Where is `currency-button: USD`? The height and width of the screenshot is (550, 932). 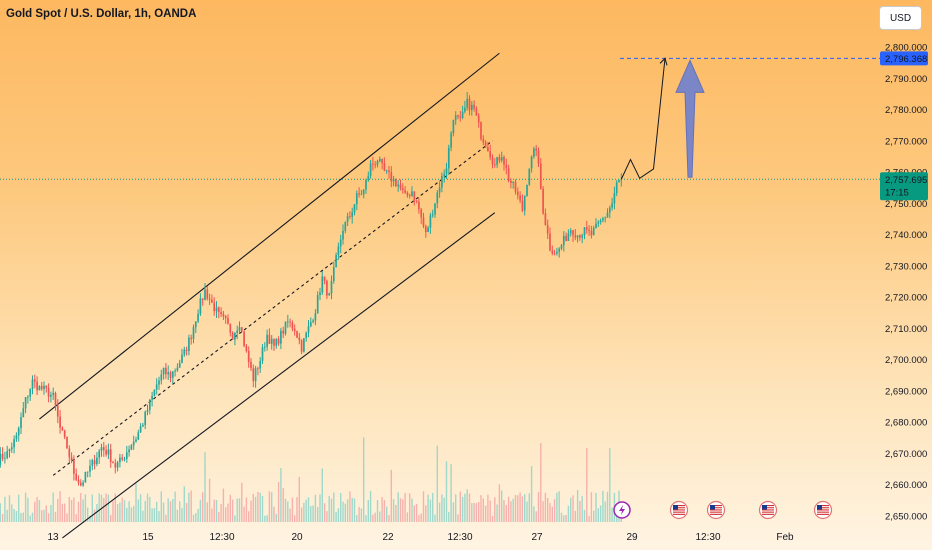 currency-button: USD is located at coordinates (900, 18).